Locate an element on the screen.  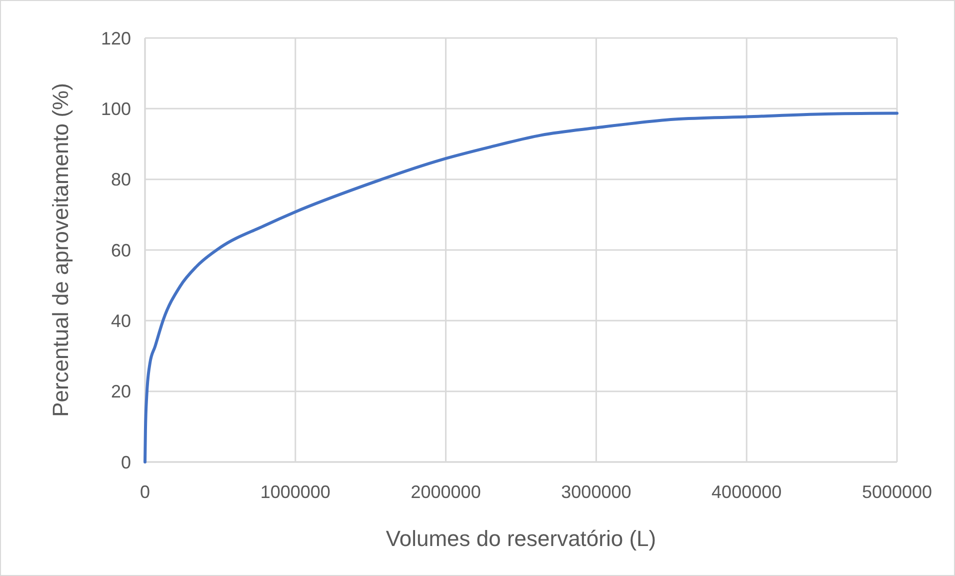
x-tick-label: 3000000 is located at coordinates (596, 492).